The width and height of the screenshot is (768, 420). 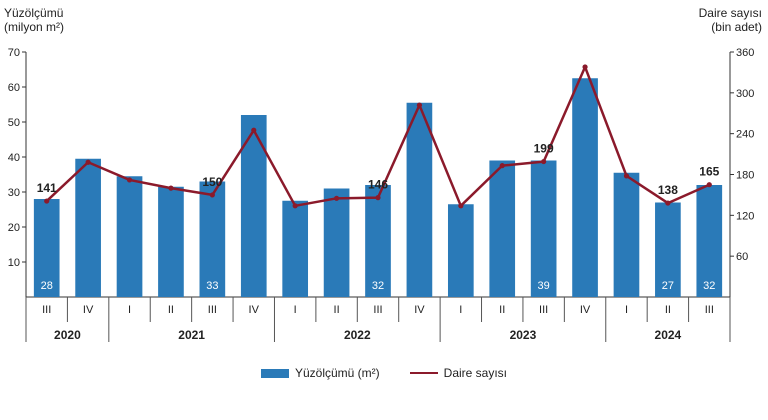 I want to click on legend: Yüzölçümü (m²) Daire sayısı, so click(x=384, y=373).